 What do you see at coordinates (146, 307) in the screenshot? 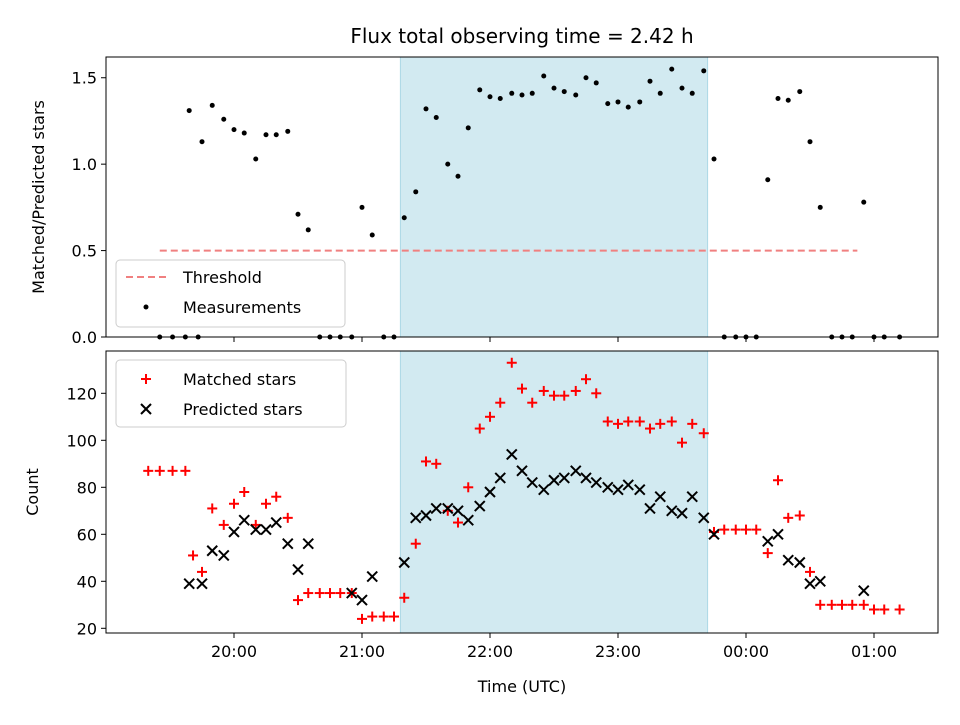
I see `legend-measurements-swatch` at bounding box center [146, 307].